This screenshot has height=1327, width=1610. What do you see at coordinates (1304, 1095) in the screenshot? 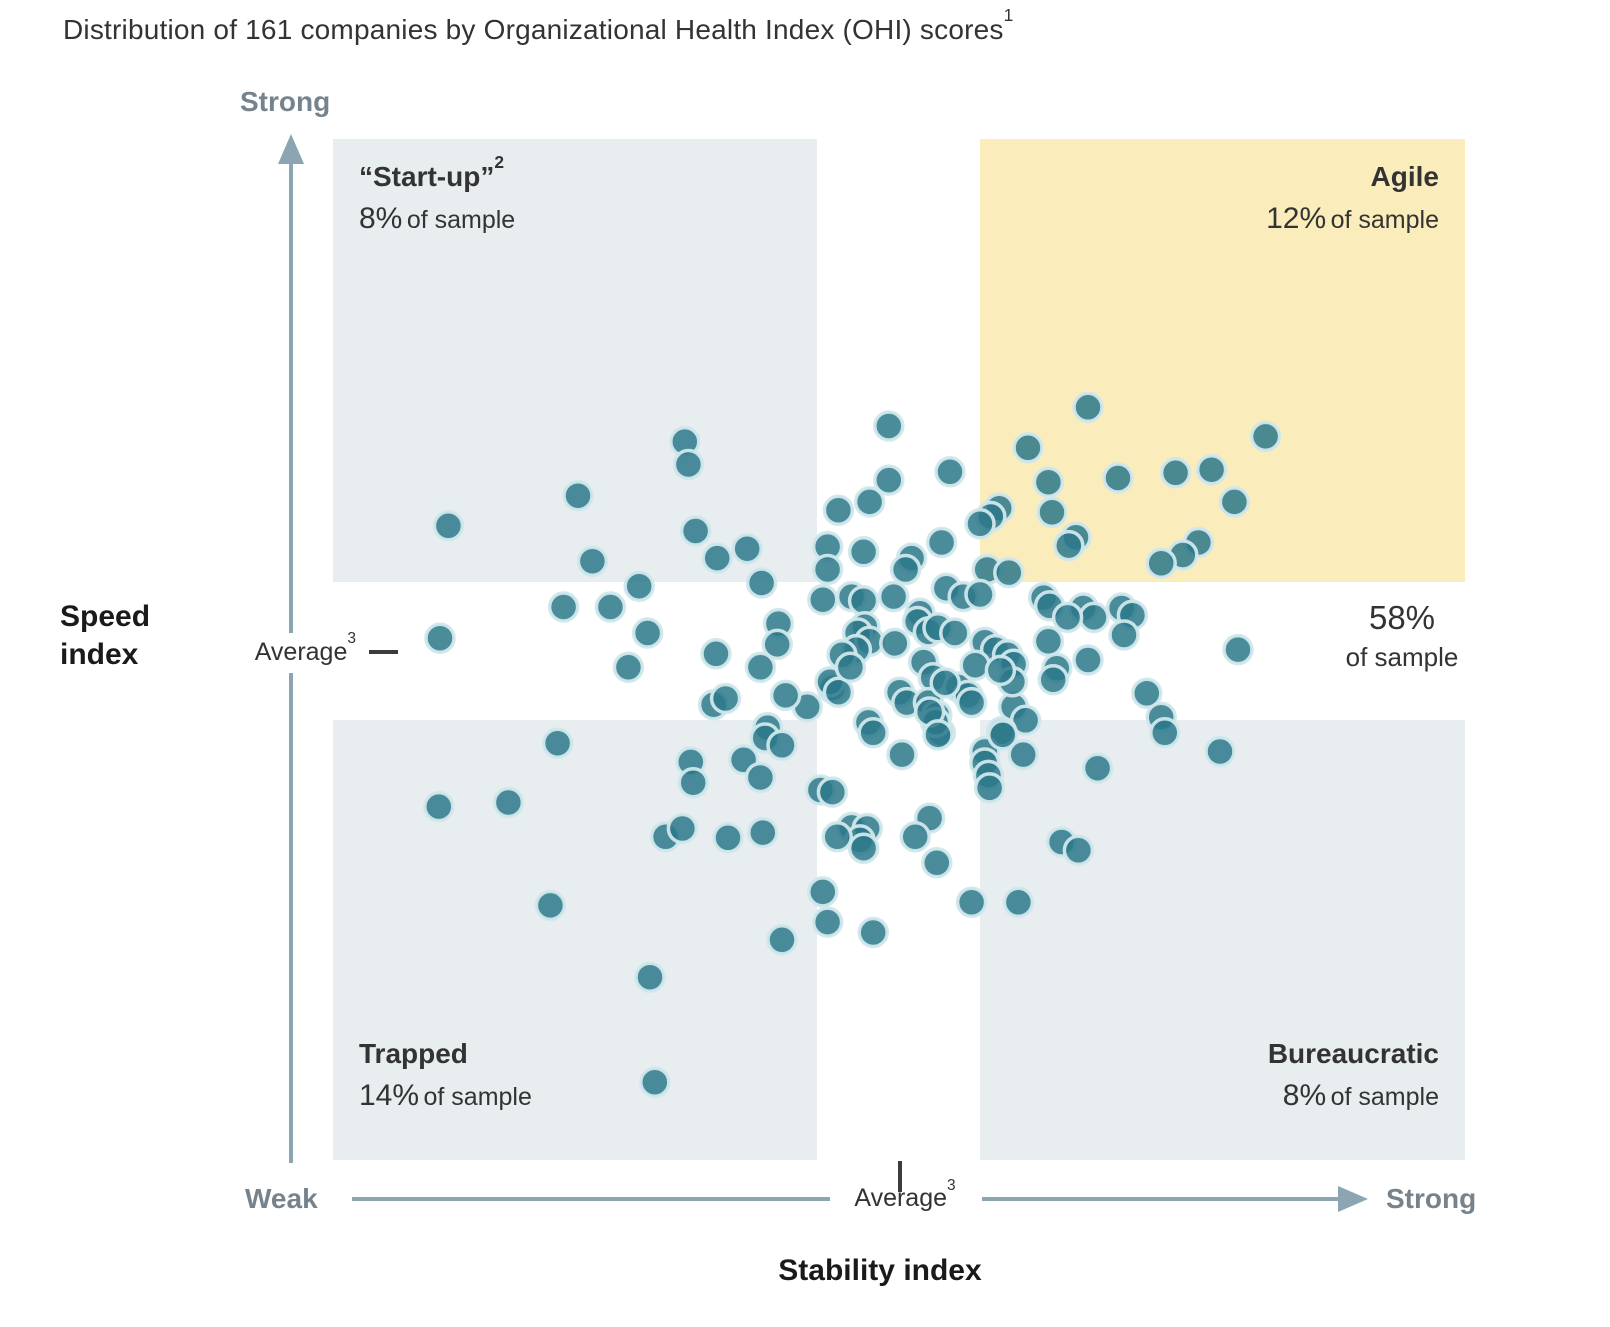
I see `quadrant-bureaucratic-pct: 8%` at bounding box center [1304, 1095].